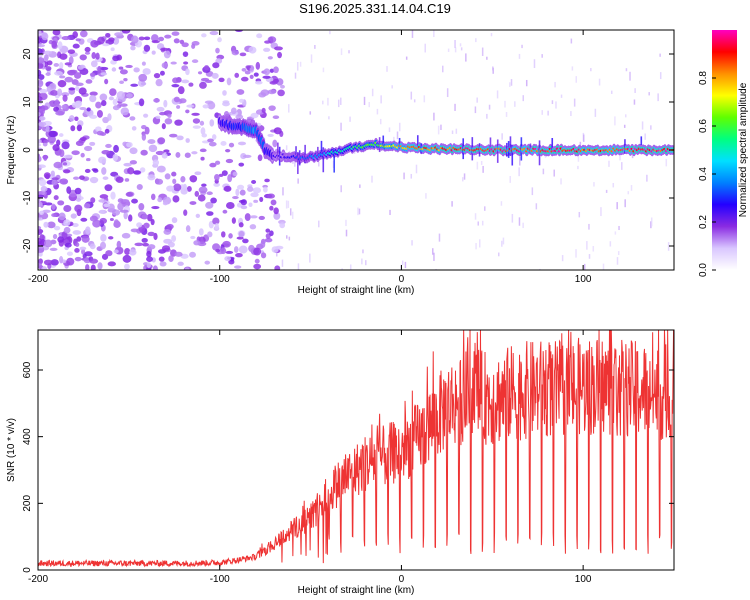 The image size is (750, 600). What do you see at coordinates (38, 579) in the screenshot?
I see `x-tick-label: -200` at bounding box center [38, 579].